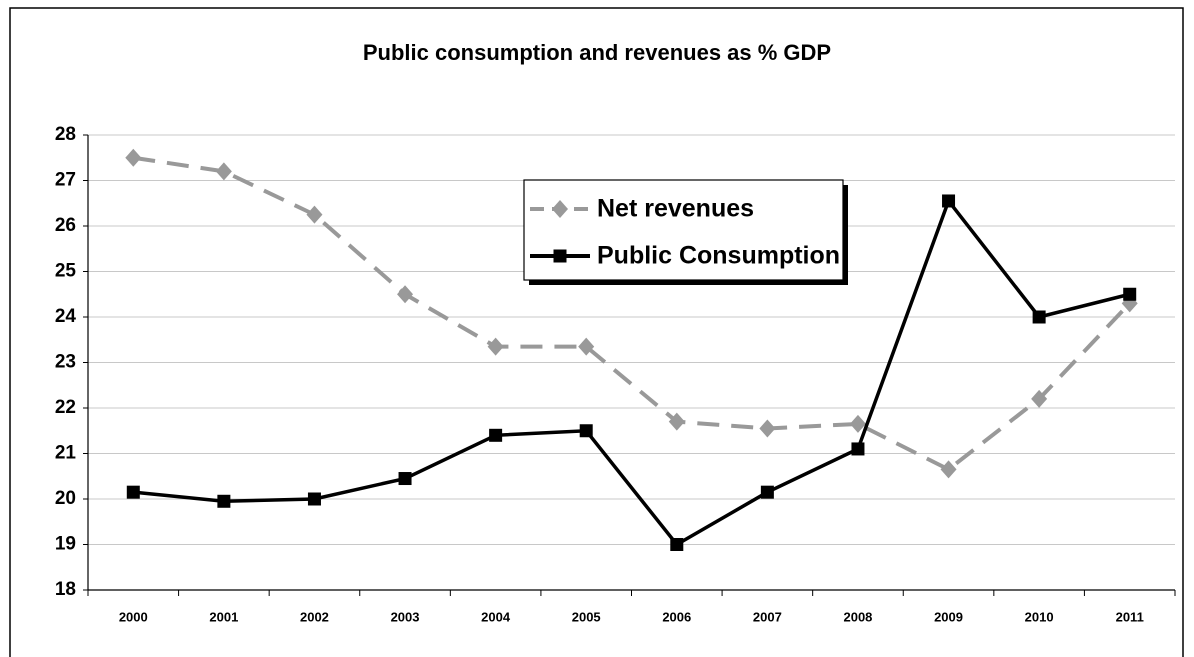 The width and height of the screenshot is (1194, 657). I want to click on legend-label: Public Consumption, so click(718, 256).